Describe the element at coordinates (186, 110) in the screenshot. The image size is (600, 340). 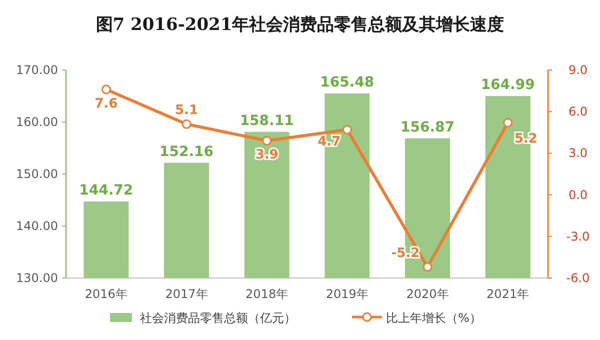
I see `data-label: 5.1` at that location.